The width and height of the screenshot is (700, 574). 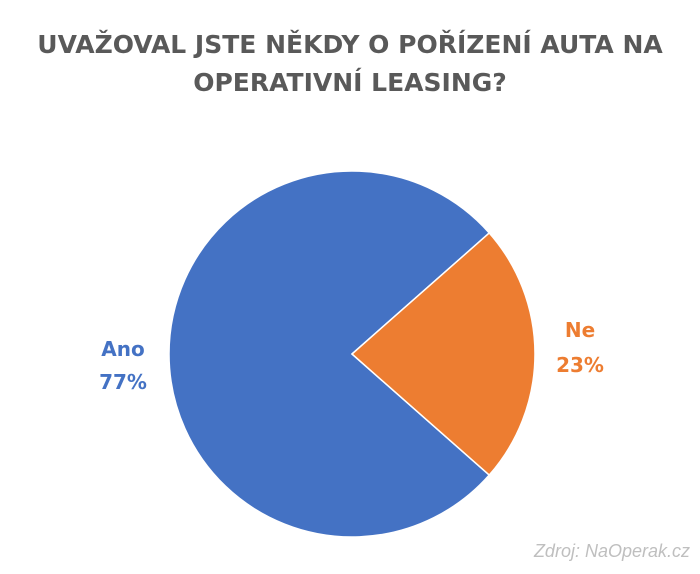 I want to click on slice-label-ne: Ne, so click(x=580, y=330).